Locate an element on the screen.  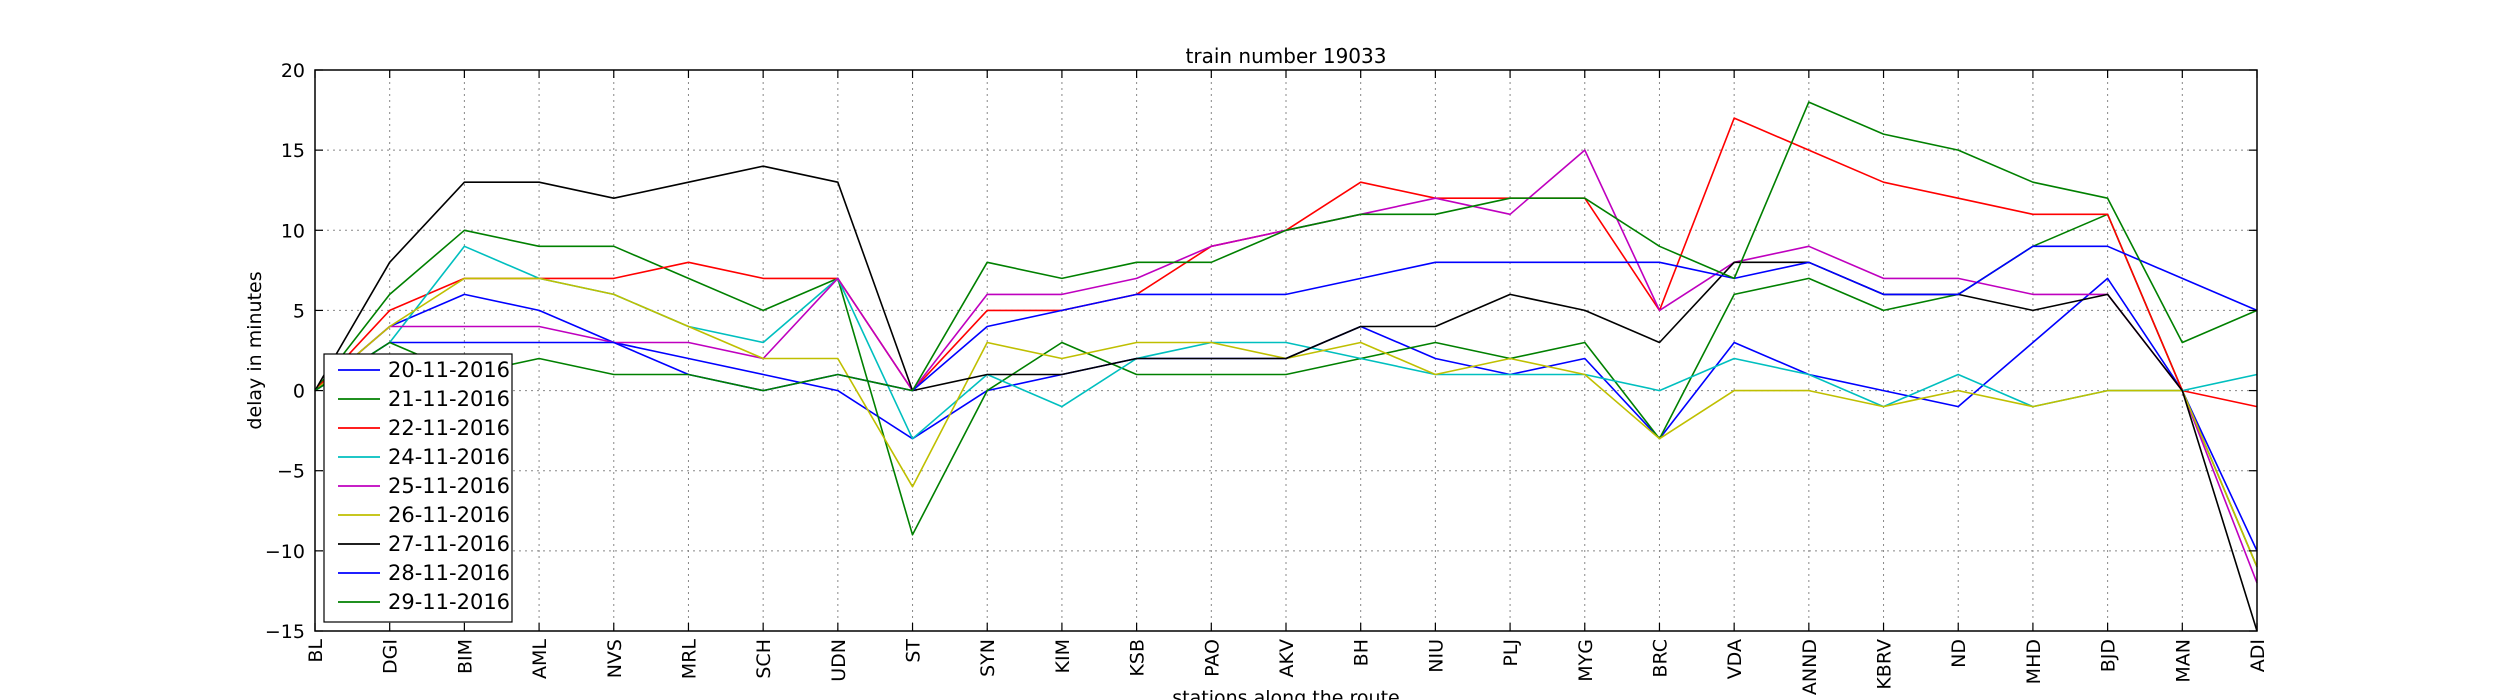
x-tick-label: PLJ is located at coordinates (1511, 653).